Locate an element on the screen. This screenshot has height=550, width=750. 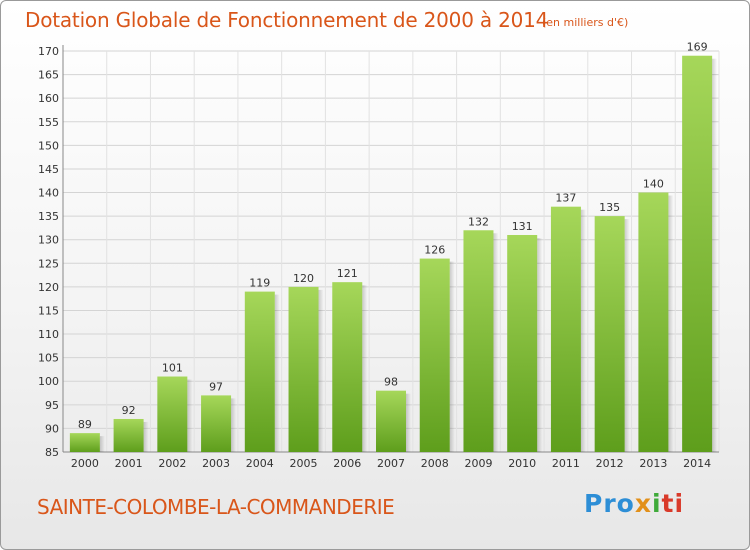
y-tick-165: 165 is located at coordinates (48, 75).